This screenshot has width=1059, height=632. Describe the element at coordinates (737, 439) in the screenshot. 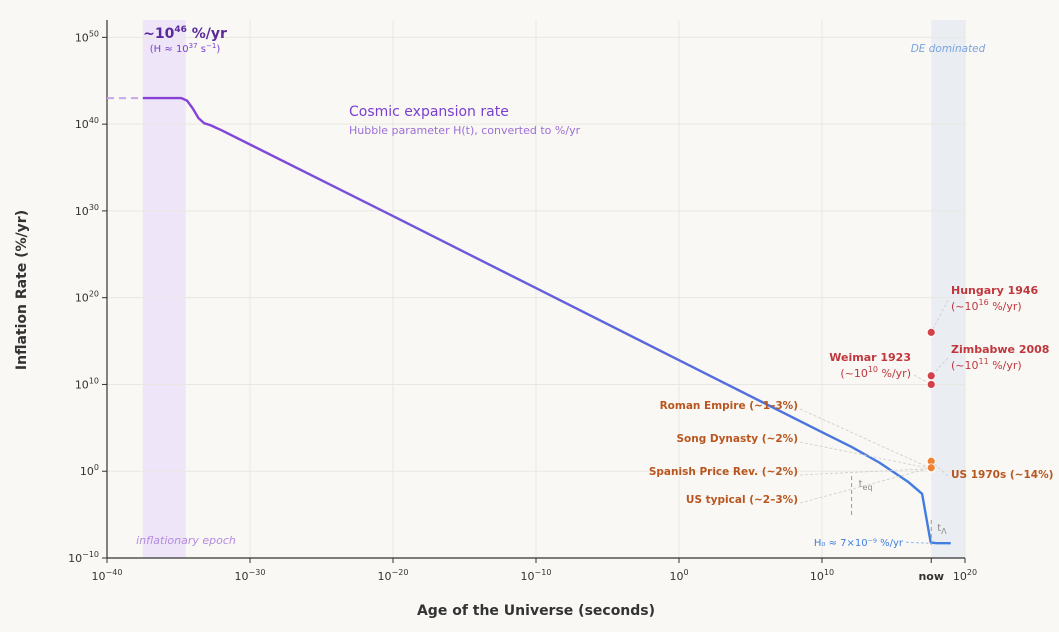

I see `point-label: Song Dynasty (~2%)` at that location.